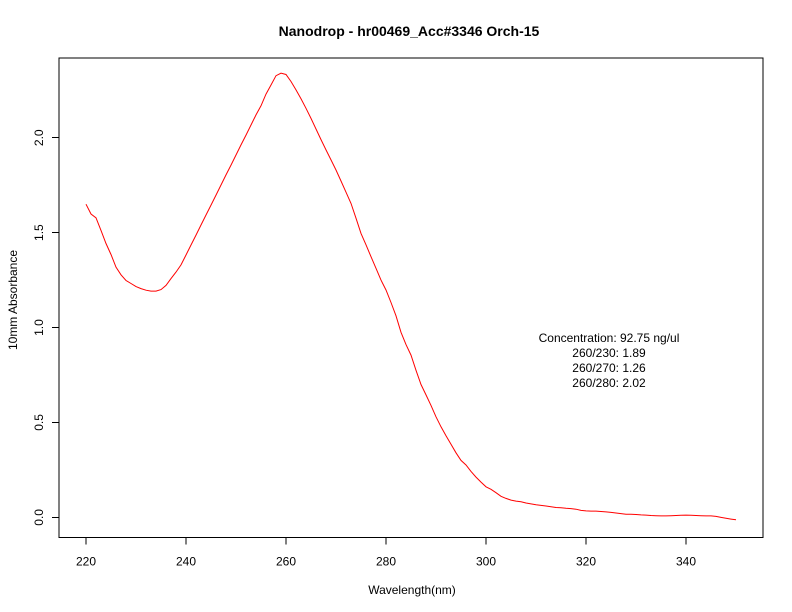 The height and width of the screenshot is (612, 792). I want to click on x-tick-label: 340, so click(686, 562).